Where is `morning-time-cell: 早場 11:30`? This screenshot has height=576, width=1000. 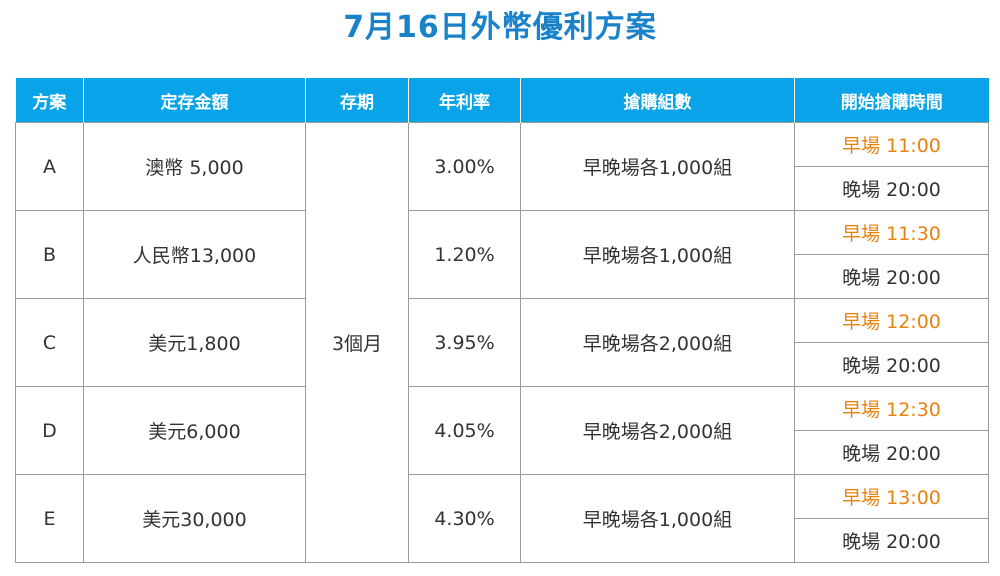
morning-time-cell: 早場 11:30 is located at coordinates (891, 232).